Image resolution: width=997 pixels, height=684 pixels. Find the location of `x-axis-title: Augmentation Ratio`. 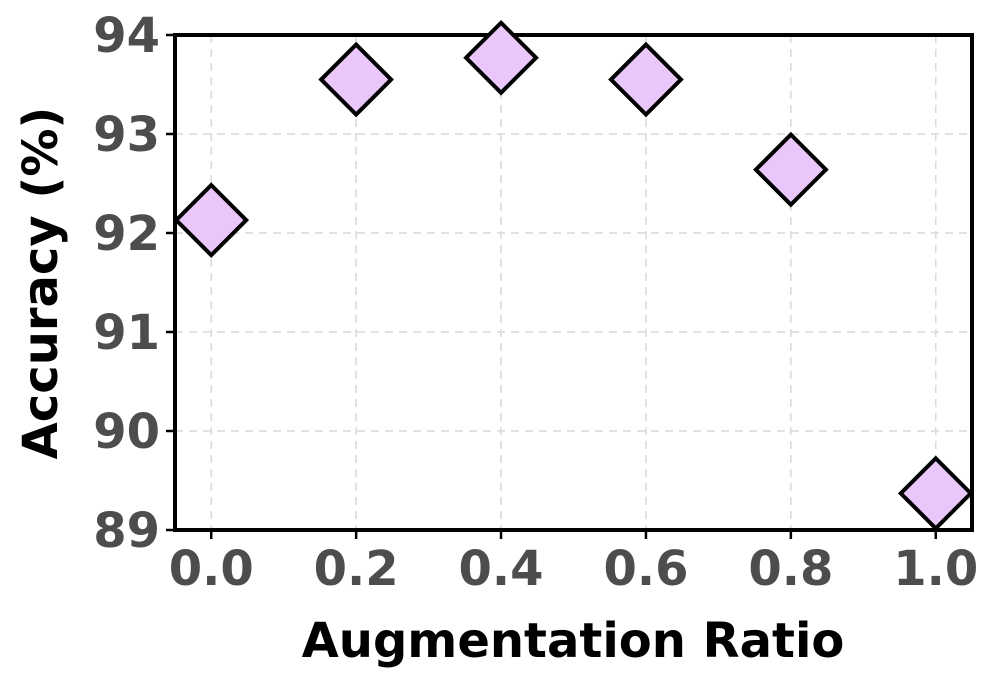

x-axis-title: Augmentation Ratio is located at coordinates (573, 641).